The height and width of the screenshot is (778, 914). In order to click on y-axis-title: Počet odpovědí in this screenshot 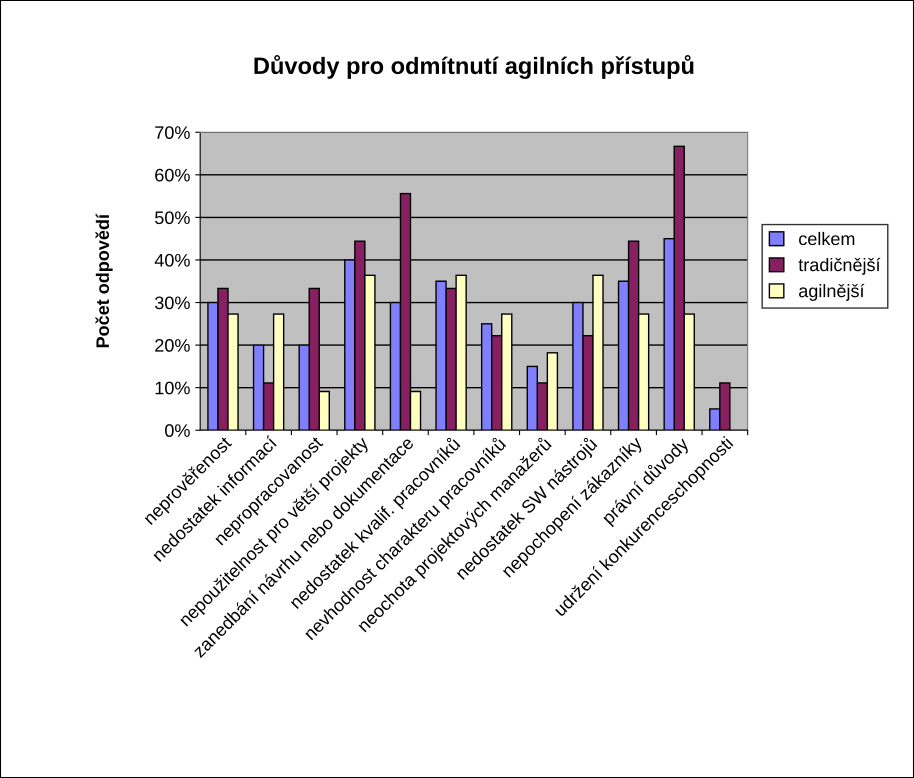, I will do `click(104, 281)`.